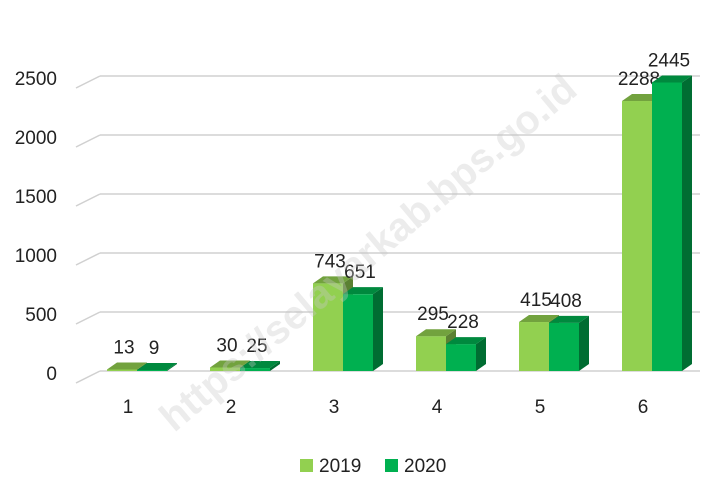 The width and height of the screenshot is (715, 478). What do you see at coordinates (154, 348) in the screenshot?
I see `value-label: 9` at bounding box center [154, 348].